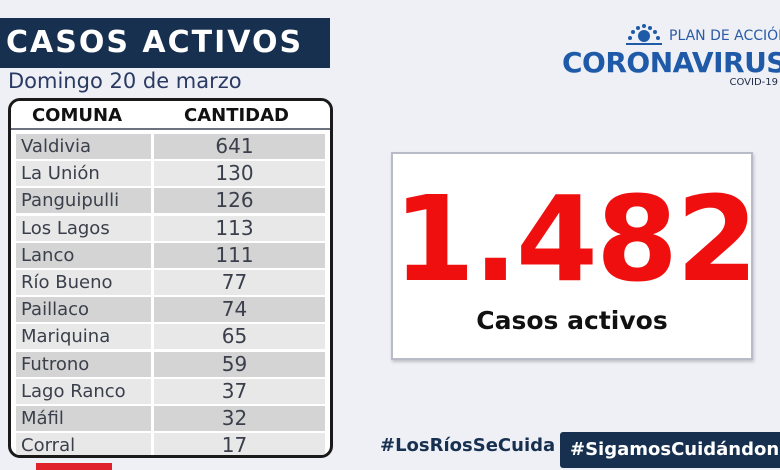  Describe the element at coordinates (83, 174) in the screenshot. I see `comuna-cell: La Unión` at that location.